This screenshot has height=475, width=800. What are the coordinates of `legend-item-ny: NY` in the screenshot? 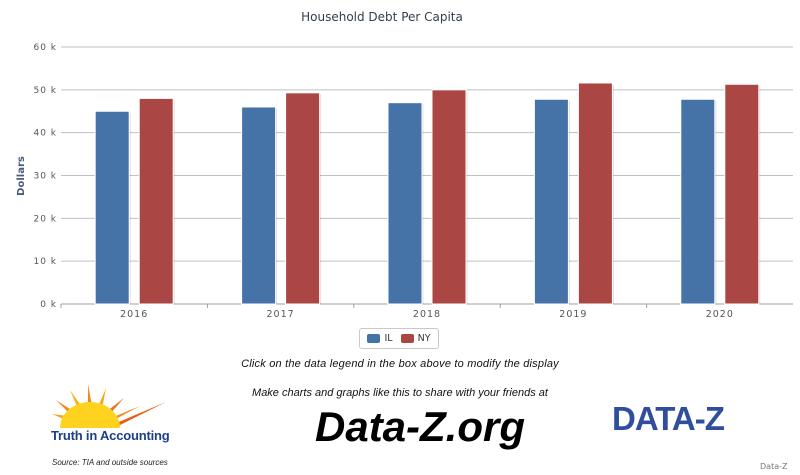 It's located at (415, 338).